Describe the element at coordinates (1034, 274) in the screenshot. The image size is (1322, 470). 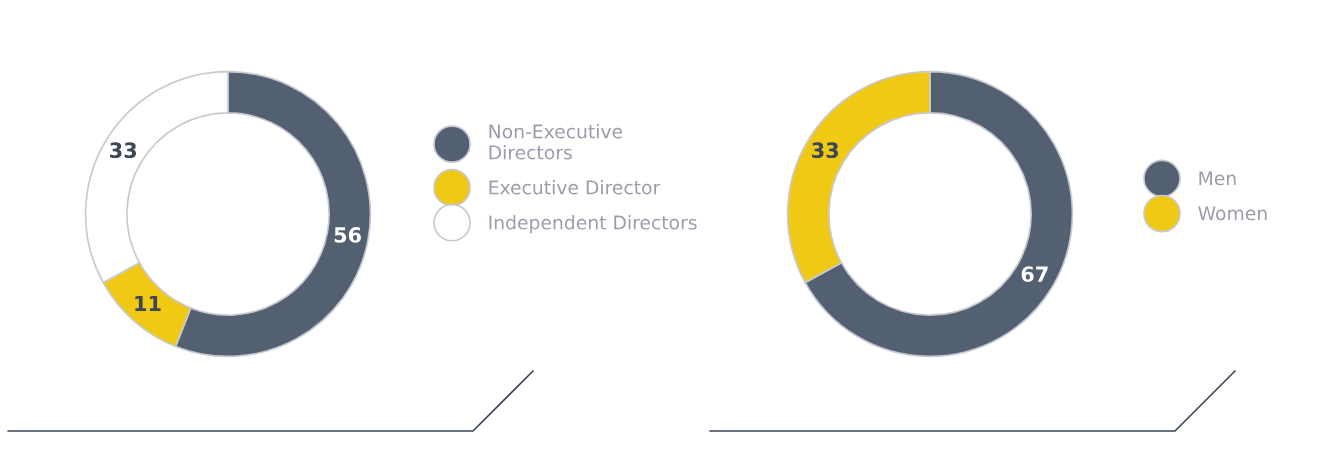
I see `data-label: 67` at that location.